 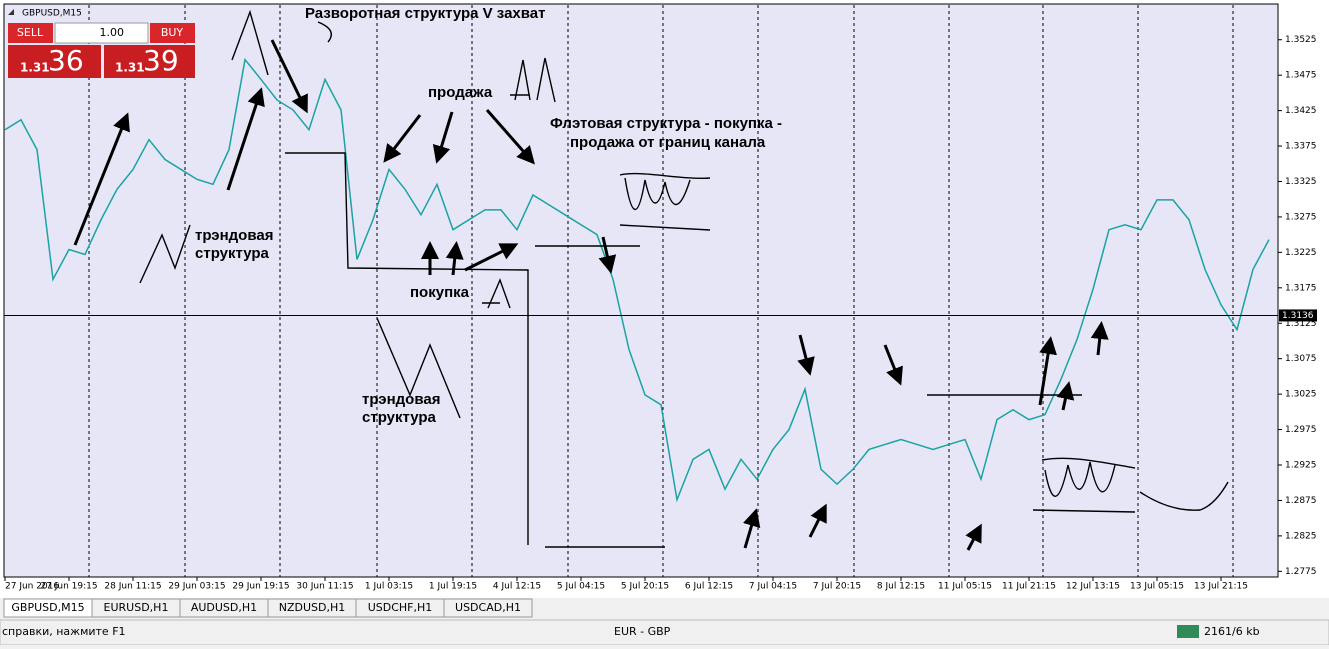 I want to click on y-tick-label: 1.3325, so click(x=1301, y=182).